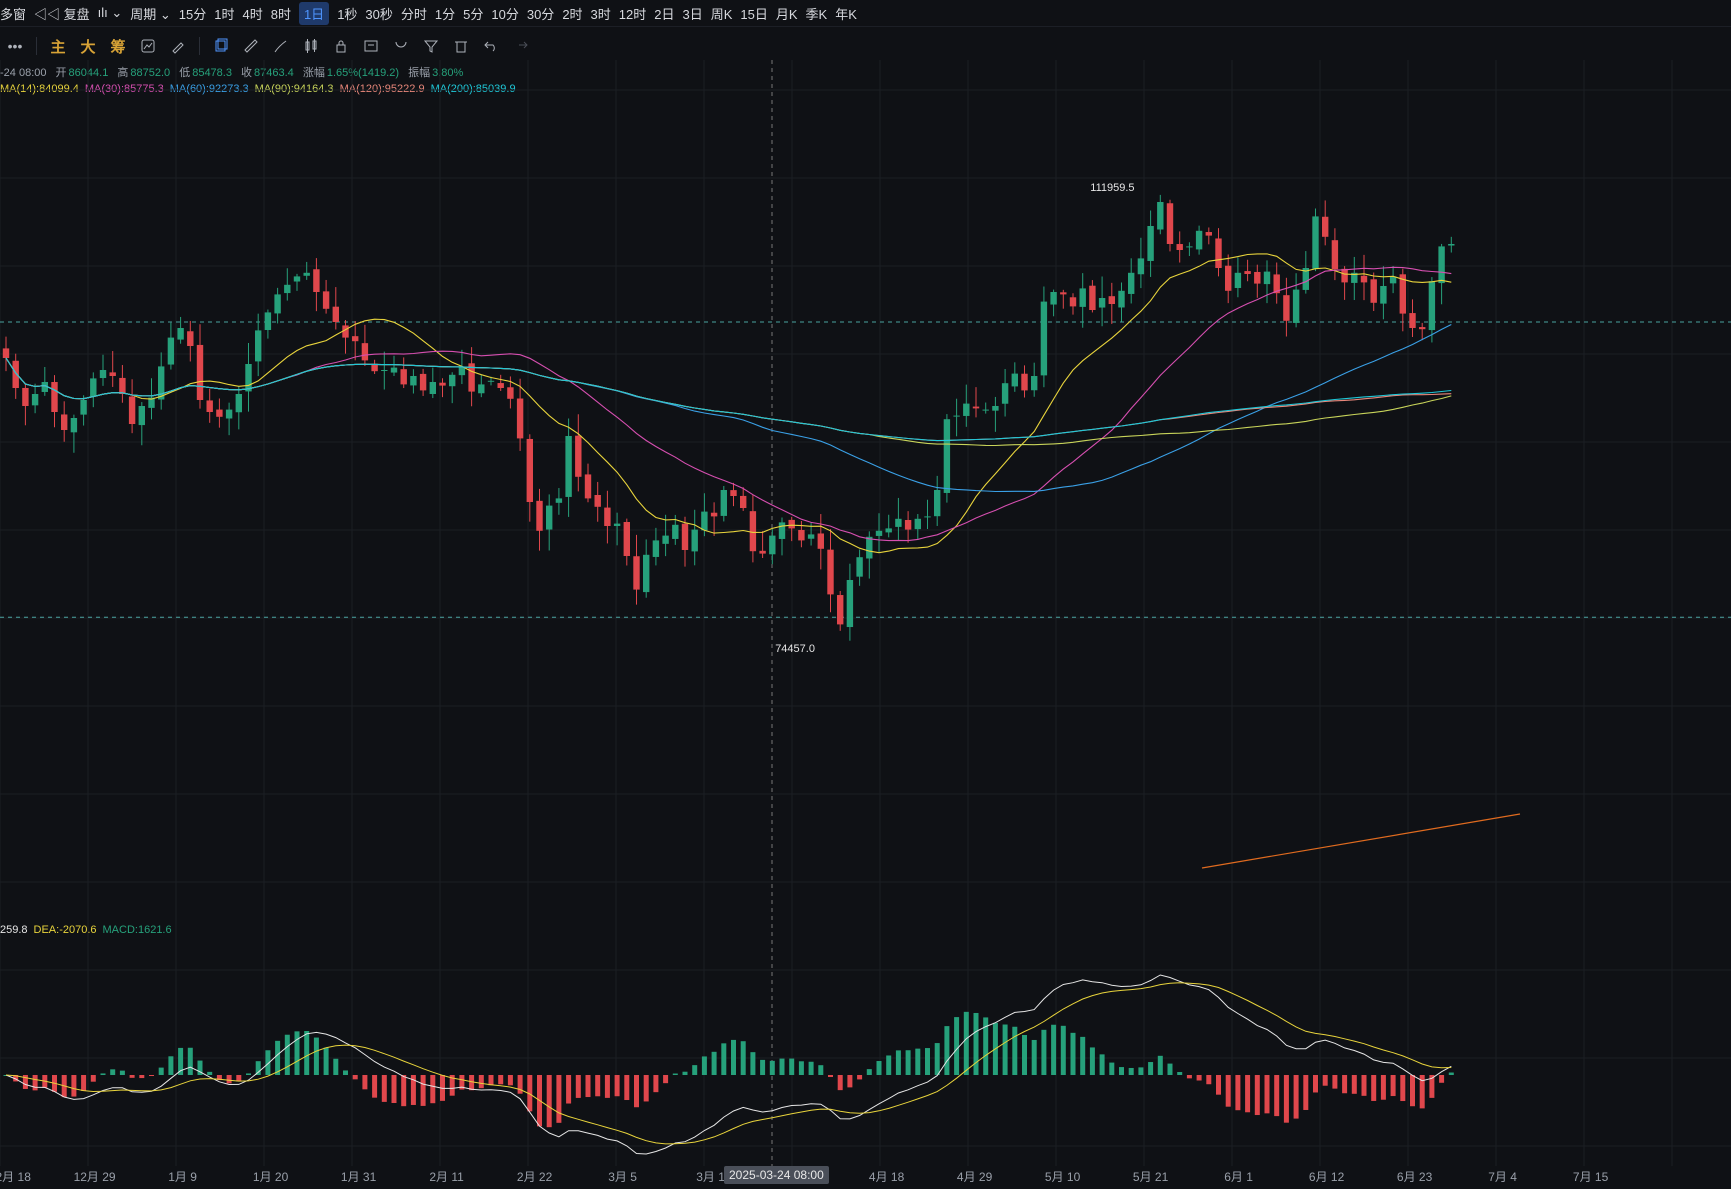  I want to click on magnet-icon, so click(401, 46).